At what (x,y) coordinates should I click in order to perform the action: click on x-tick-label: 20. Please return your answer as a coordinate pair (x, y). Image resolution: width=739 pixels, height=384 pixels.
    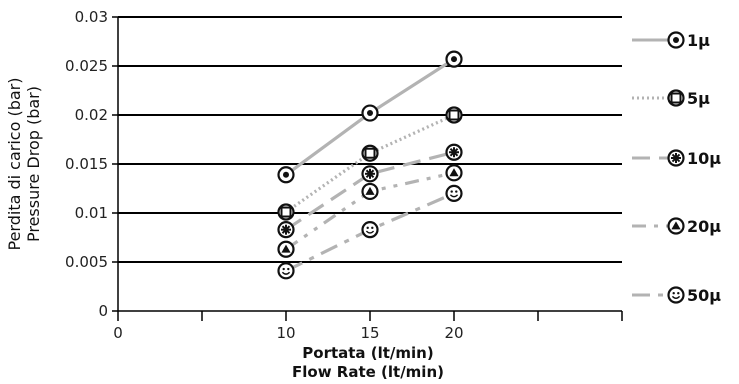
    Looking at the image, I should click on (453, 333).